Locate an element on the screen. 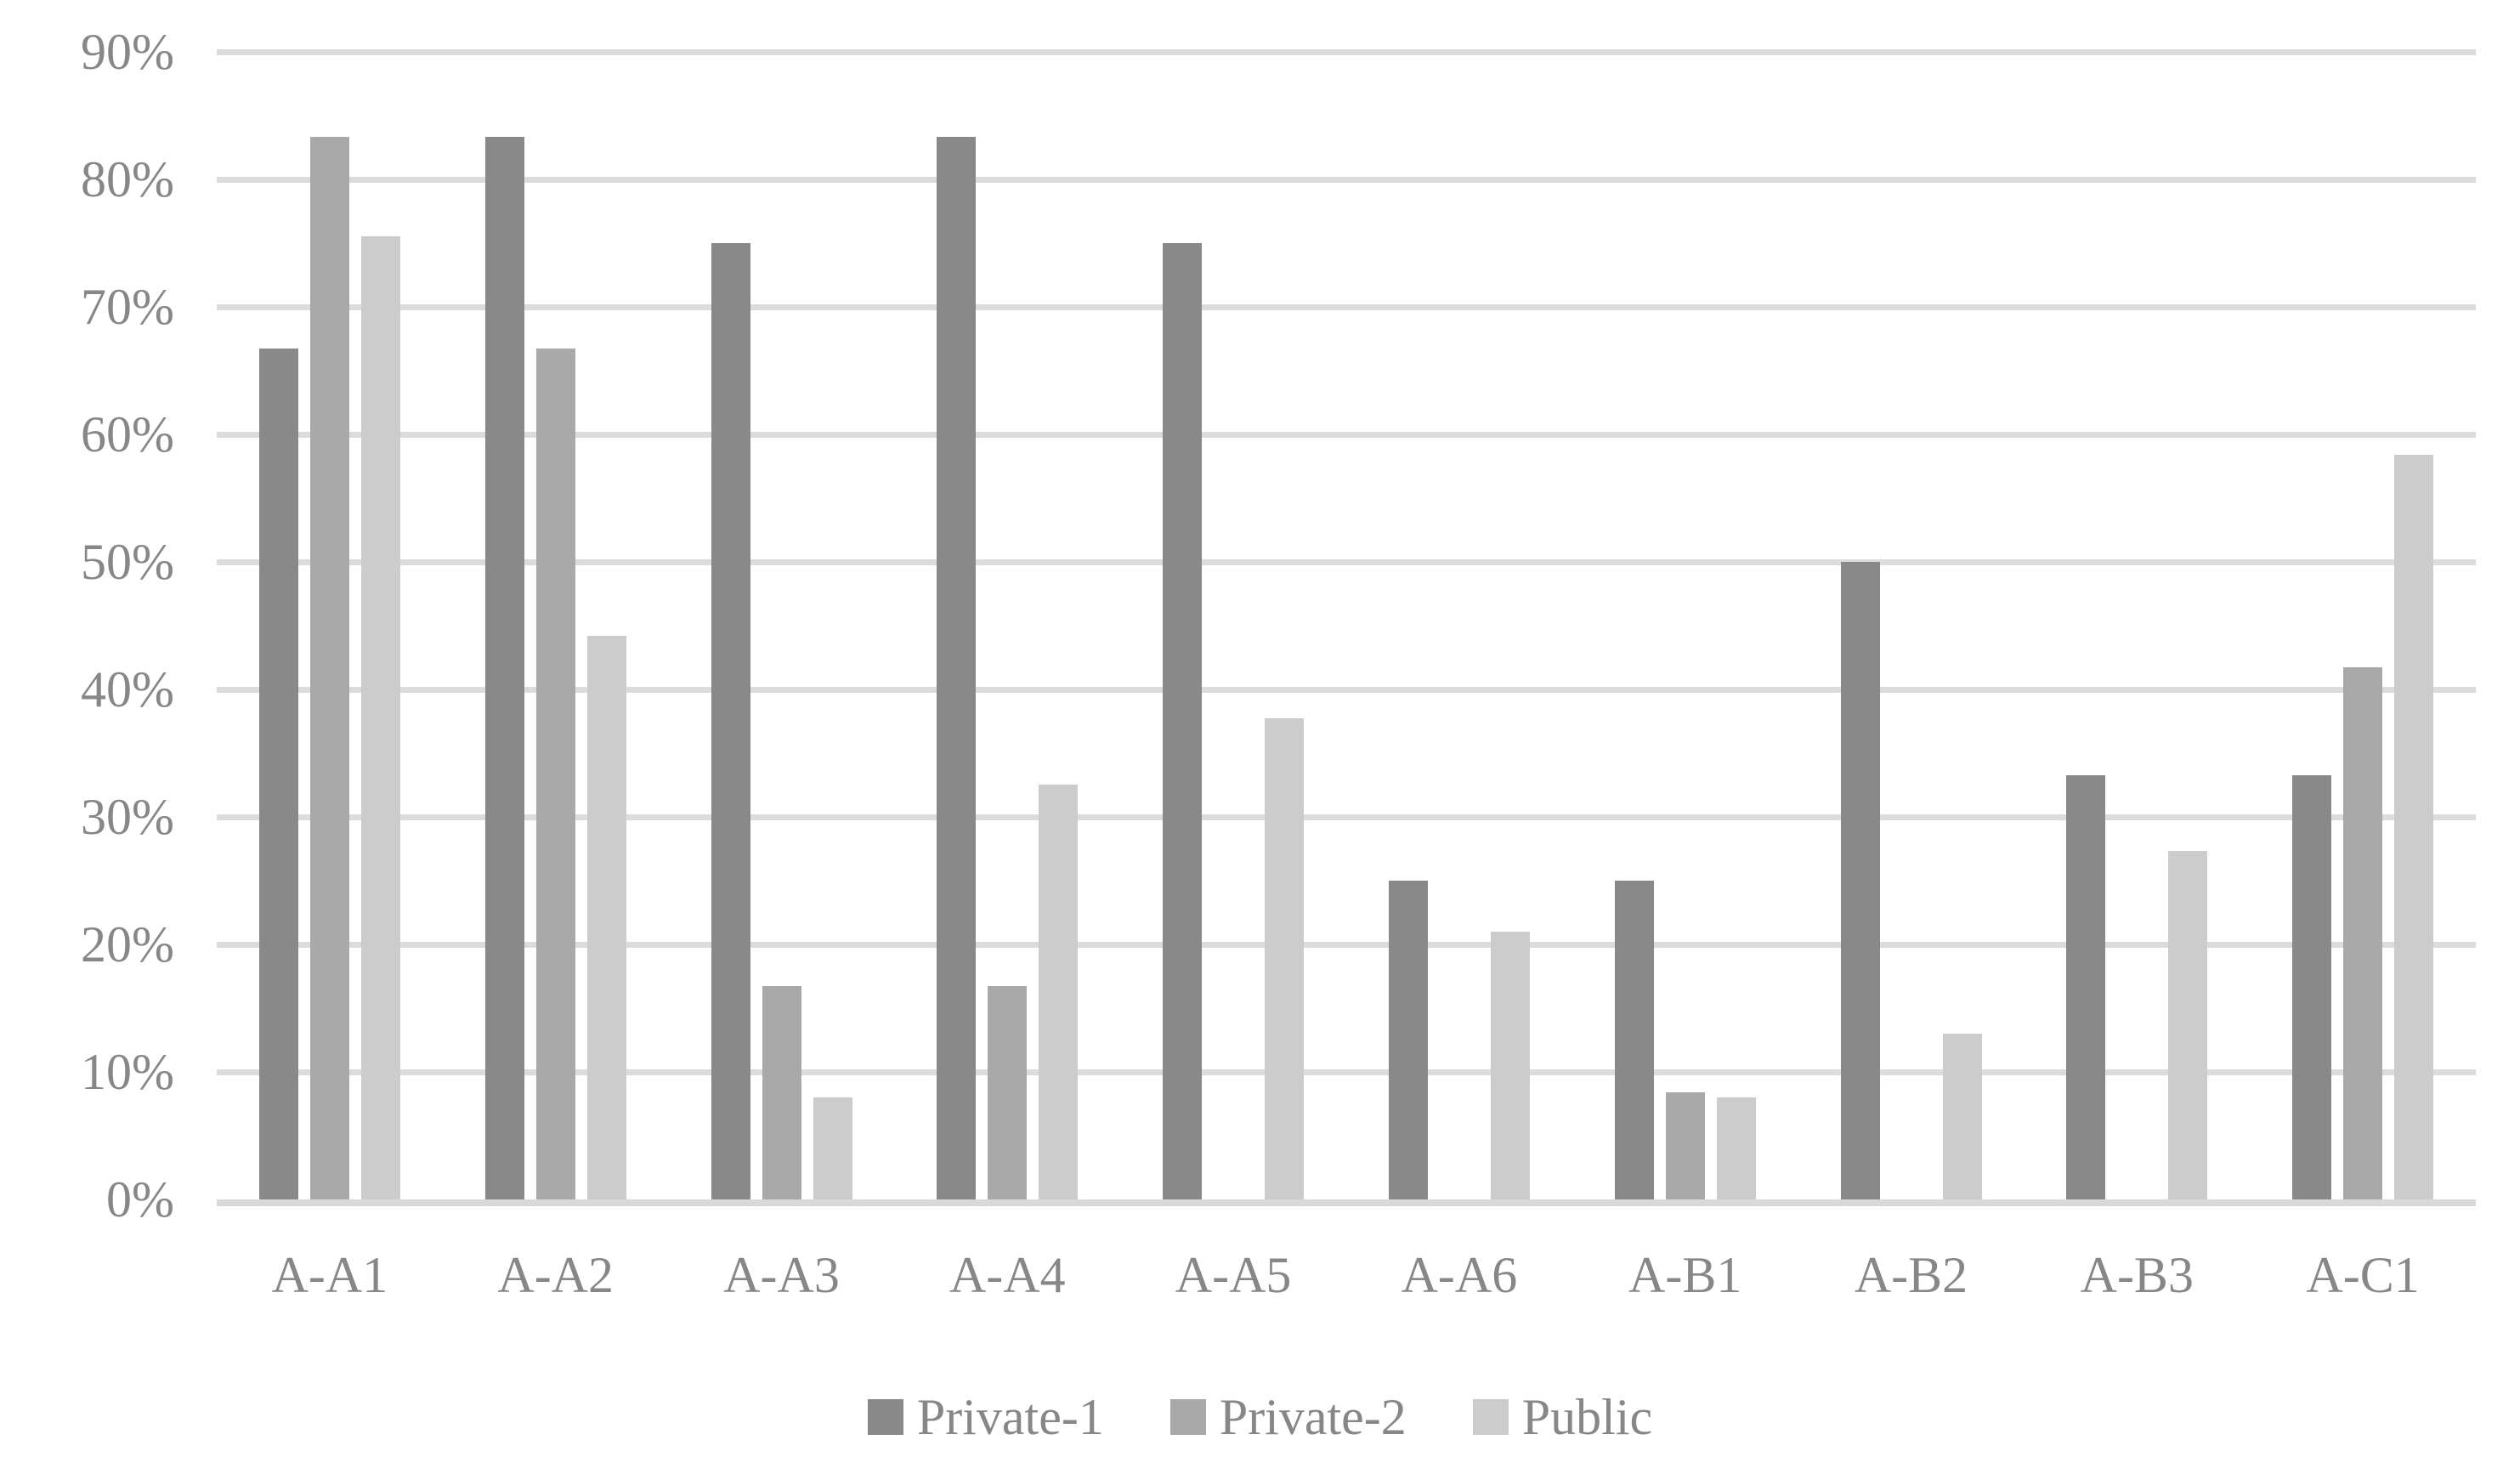  bar-Private-1-A-A2 is located at coordinates (504, 668).